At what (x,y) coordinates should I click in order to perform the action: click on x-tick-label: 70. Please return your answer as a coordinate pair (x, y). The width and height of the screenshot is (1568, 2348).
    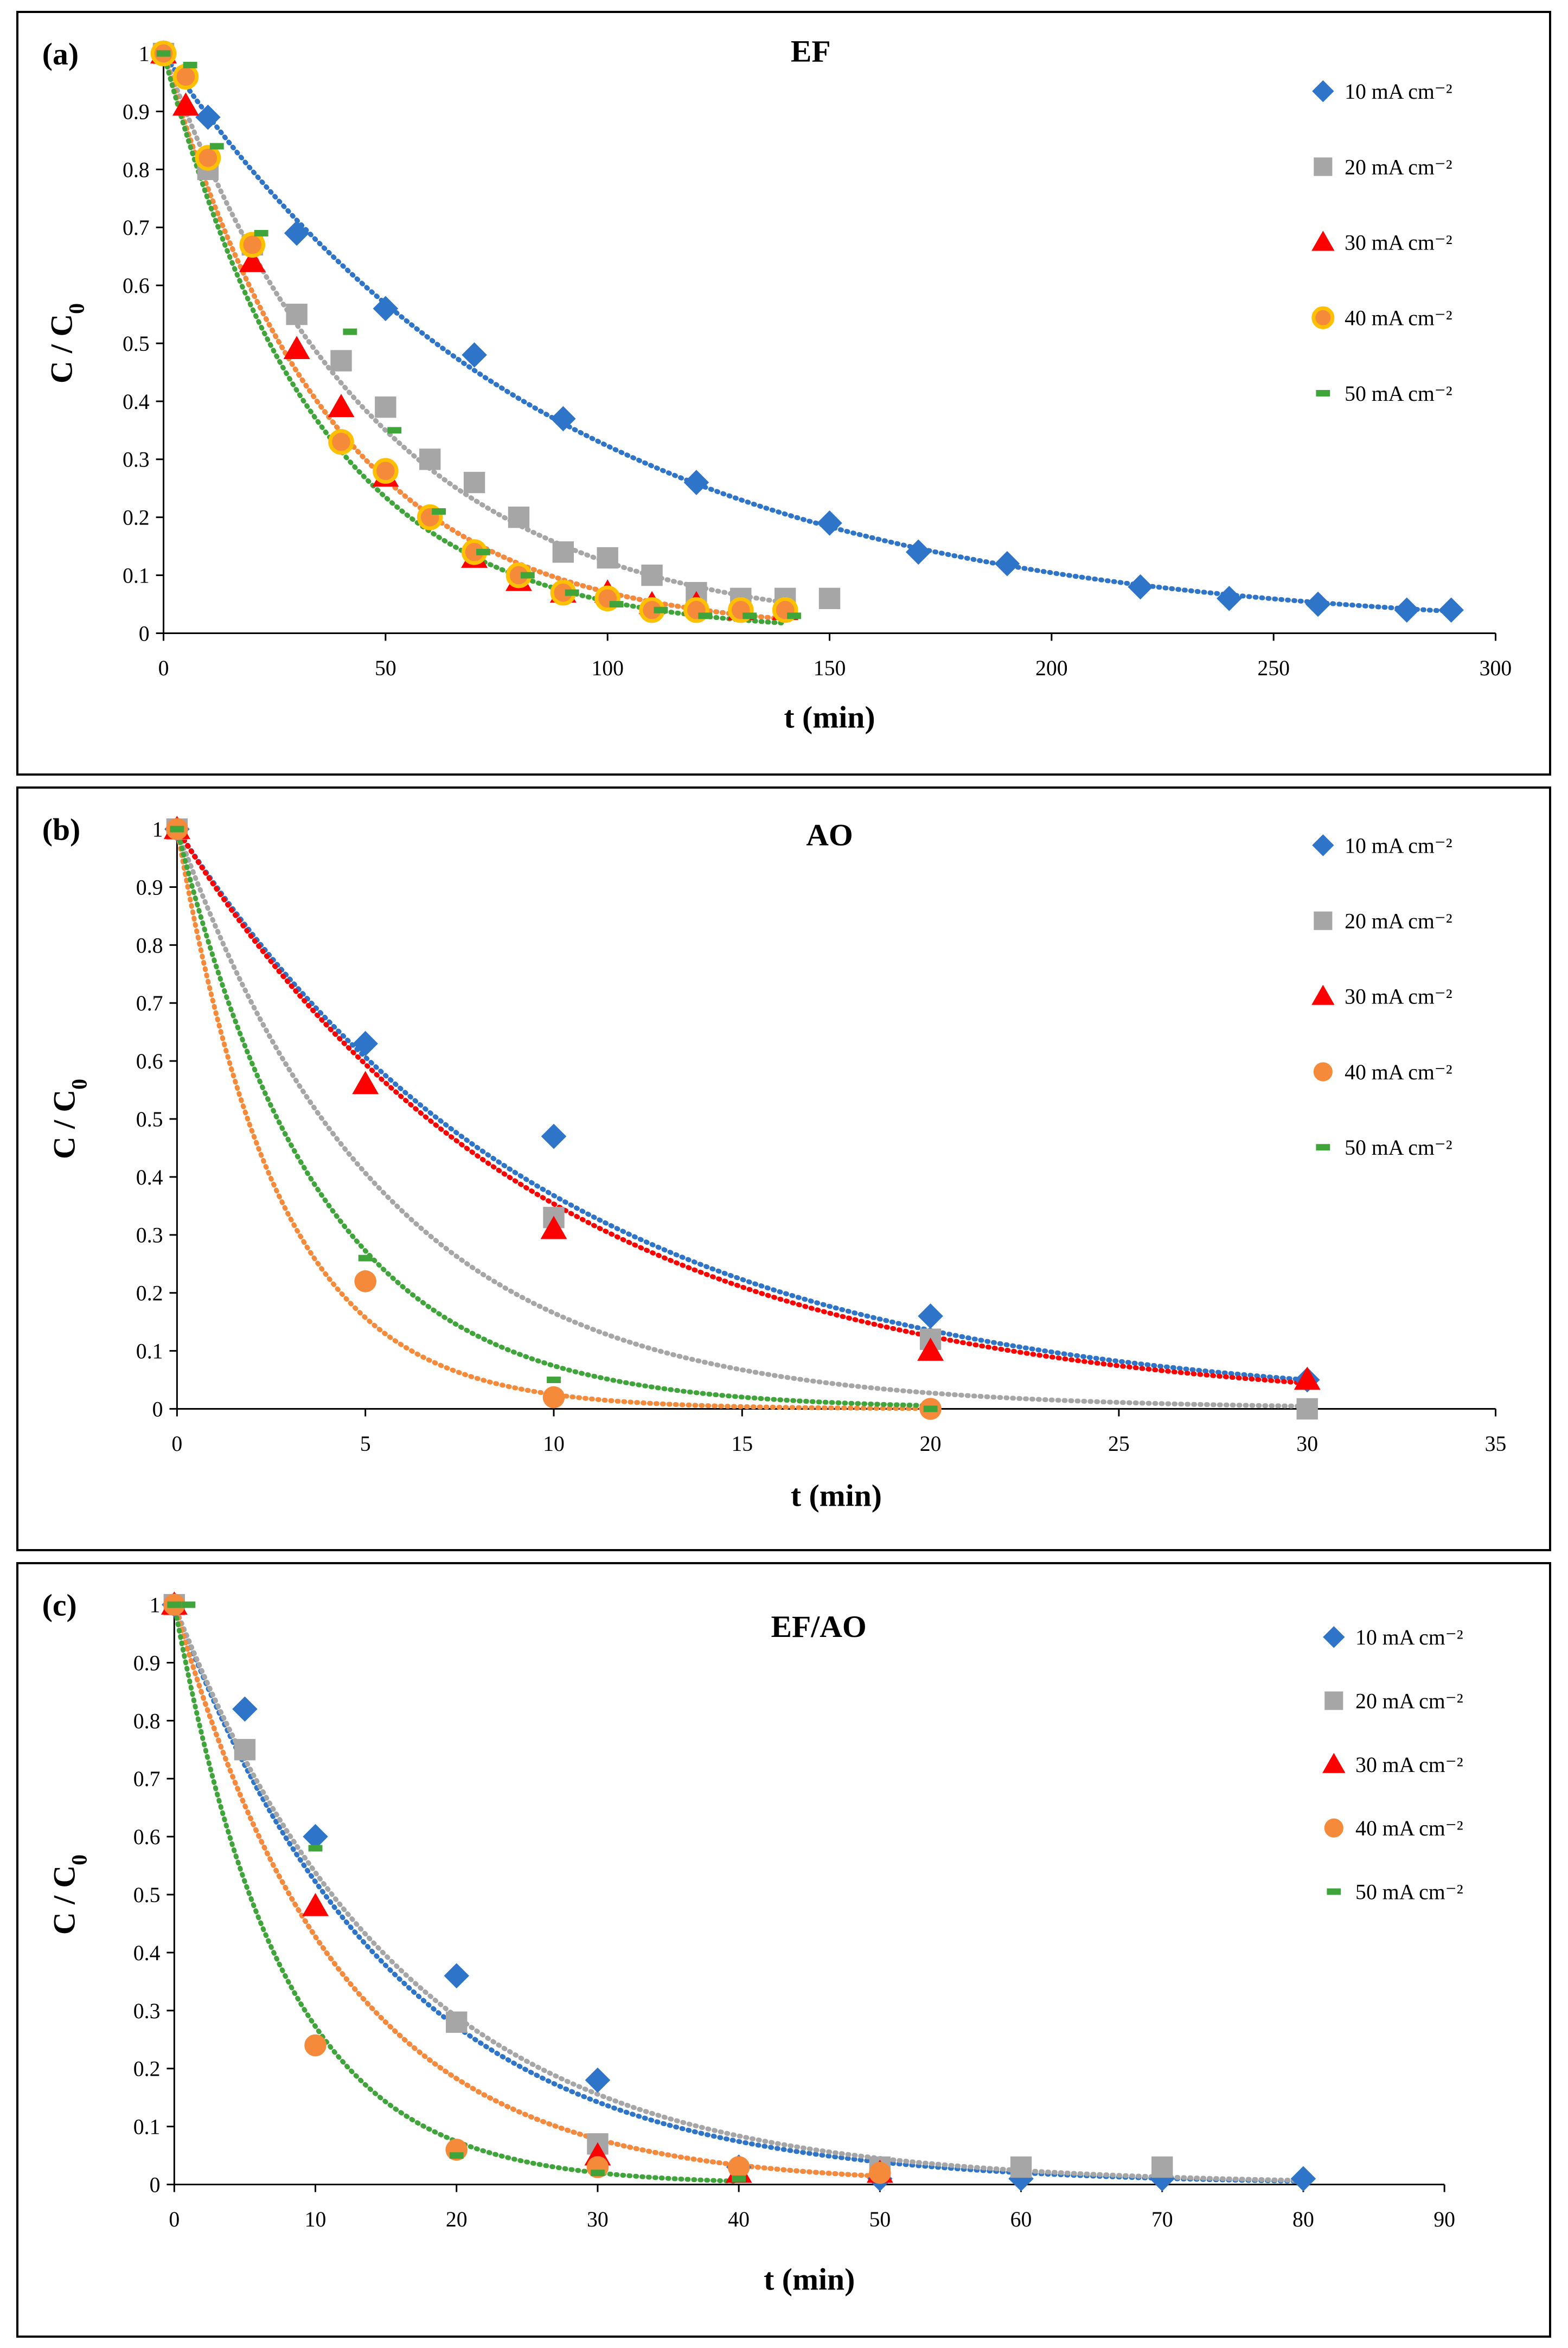
    Looking at the image, I should click on (1162, 2219).